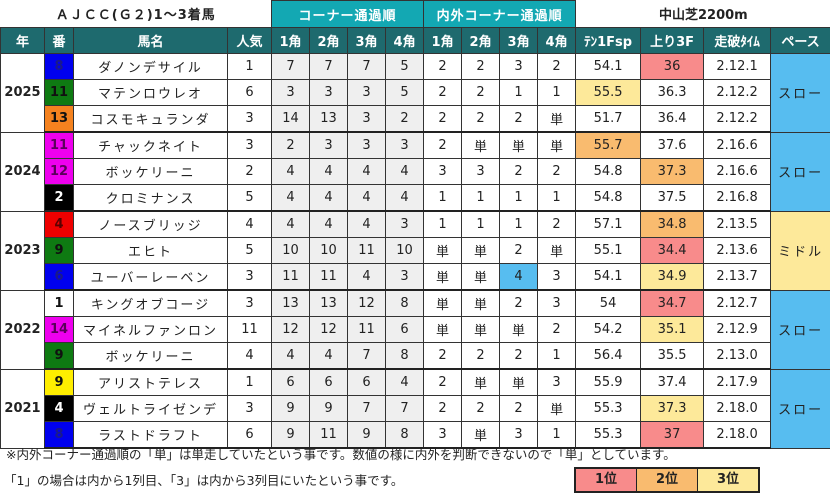 Image resolution: width=830 pixels, height=494 pixels. I want to click on ten1f-speed: 57.1, so click(608, 224).